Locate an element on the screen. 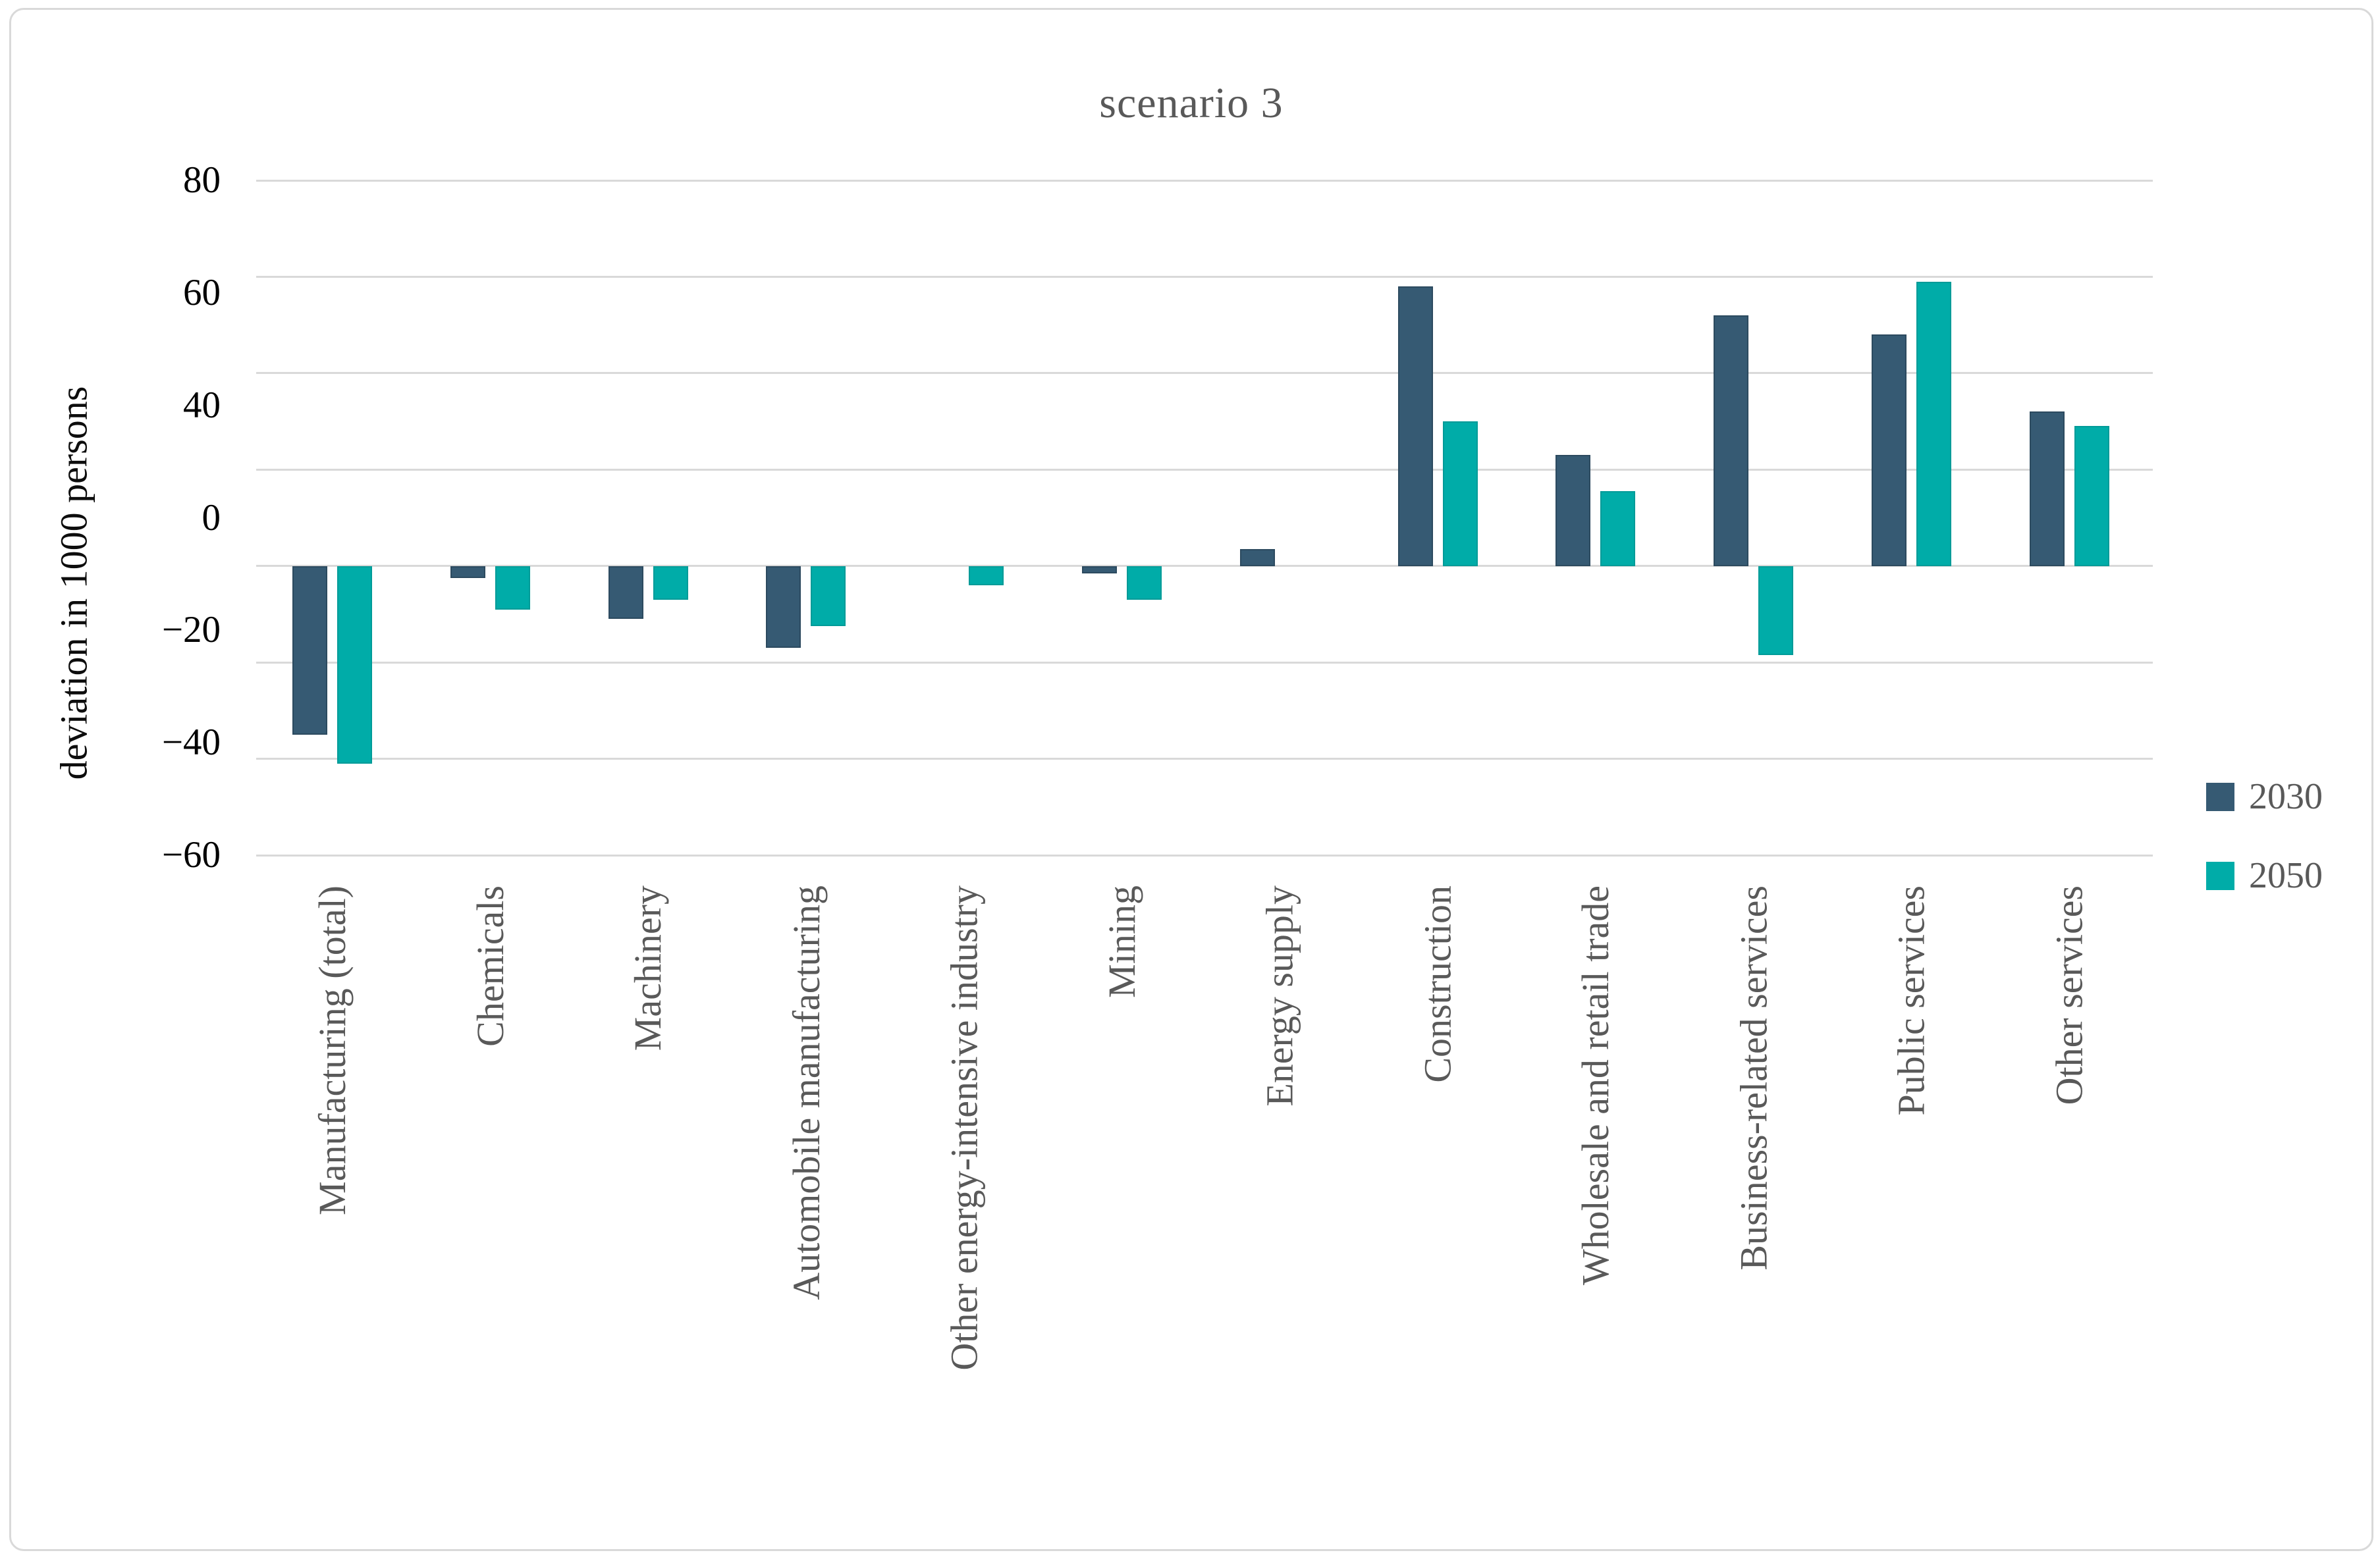  x-category-label-text: Chemicals is located at coordinates (490, 966).